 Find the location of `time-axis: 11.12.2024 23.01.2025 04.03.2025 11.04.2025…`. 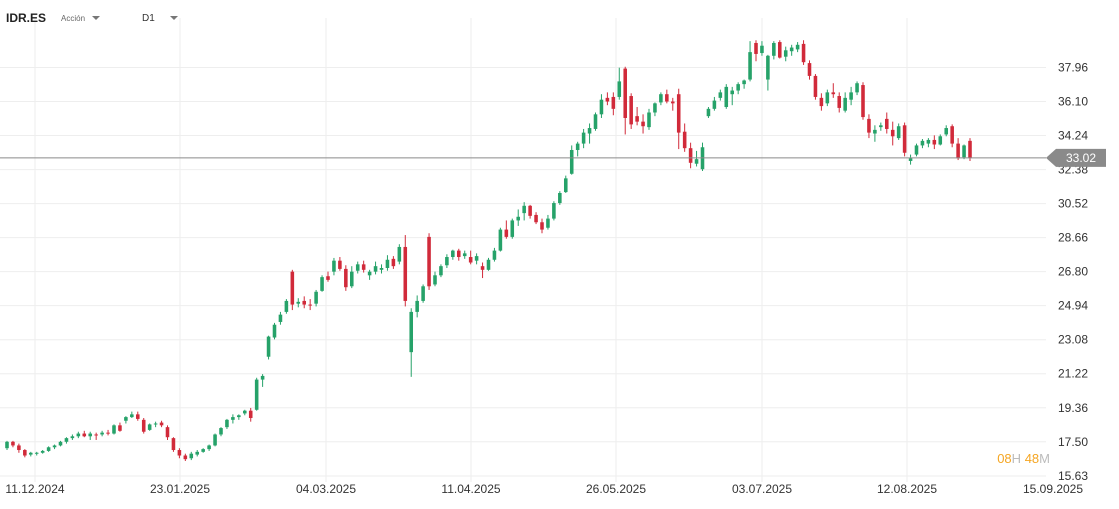

time-axis: 11.12.2024 23.01.2025 04.03.2025 11.04.2025… is located at coordinates (544, 489).